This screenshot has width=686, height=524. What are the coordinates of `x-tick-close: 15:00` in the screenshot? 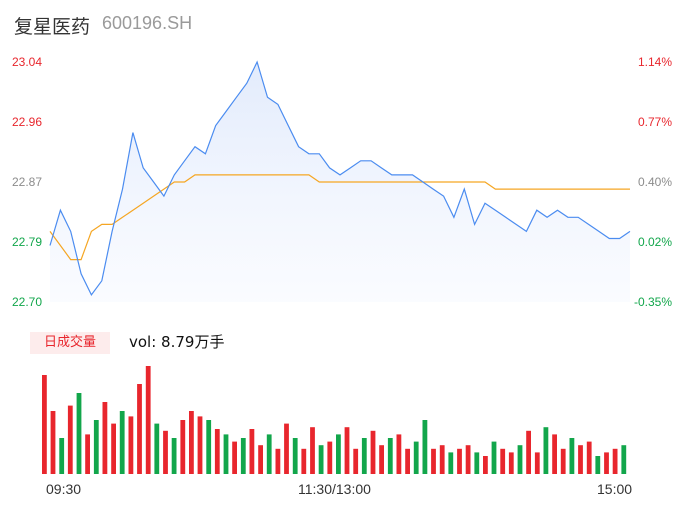 It's located at (615, 489).